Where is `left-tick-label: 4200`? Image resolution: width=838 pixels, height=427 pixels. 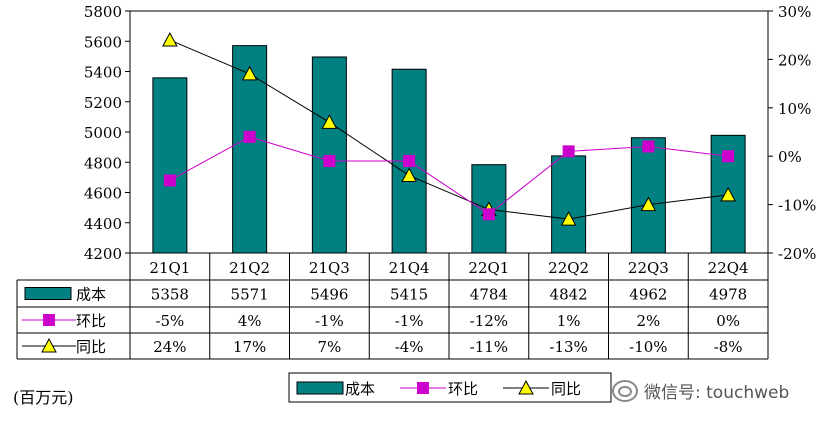
left-tick-label: 4200 is located at coordinates (103, 254).